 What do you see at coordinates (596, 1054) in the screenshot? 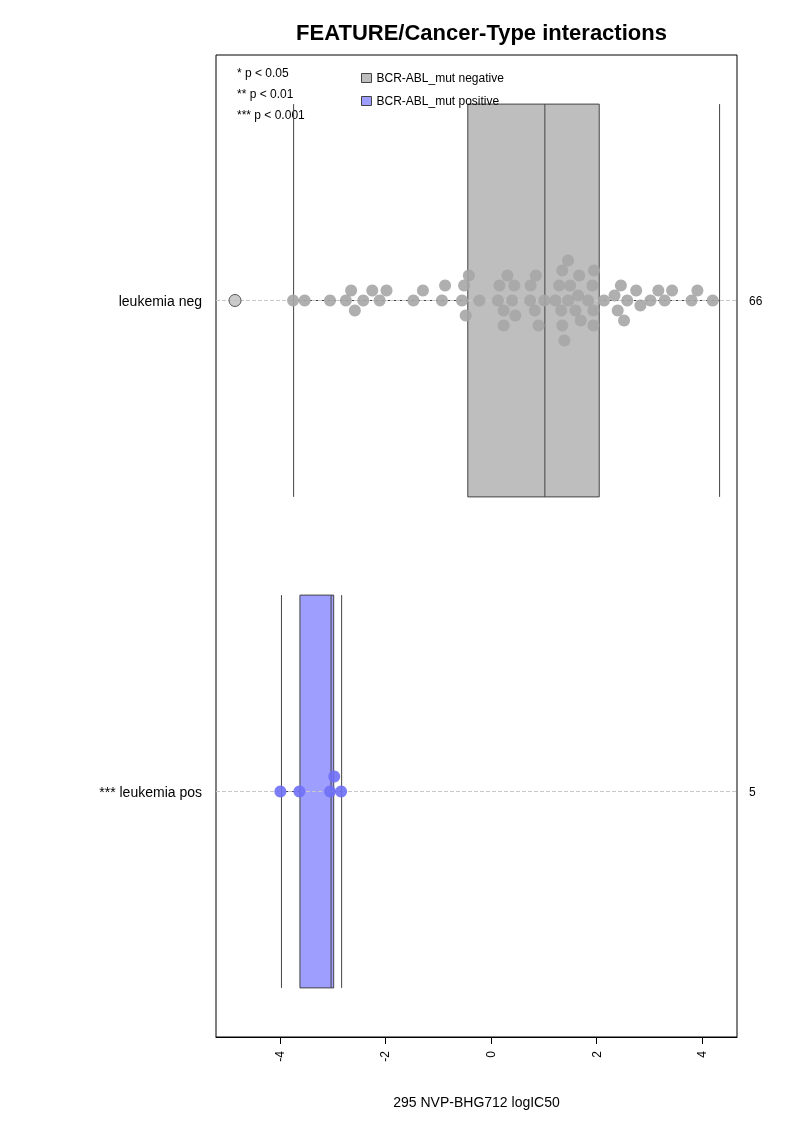
I see `x-tick-label: 2` at bounding box center [596, 1054].